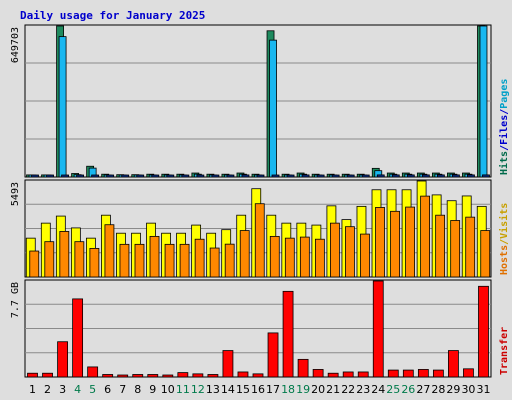 This screenshot has width=512, height=400. I want to click on day-tick-26: 26, so click(408, 389).